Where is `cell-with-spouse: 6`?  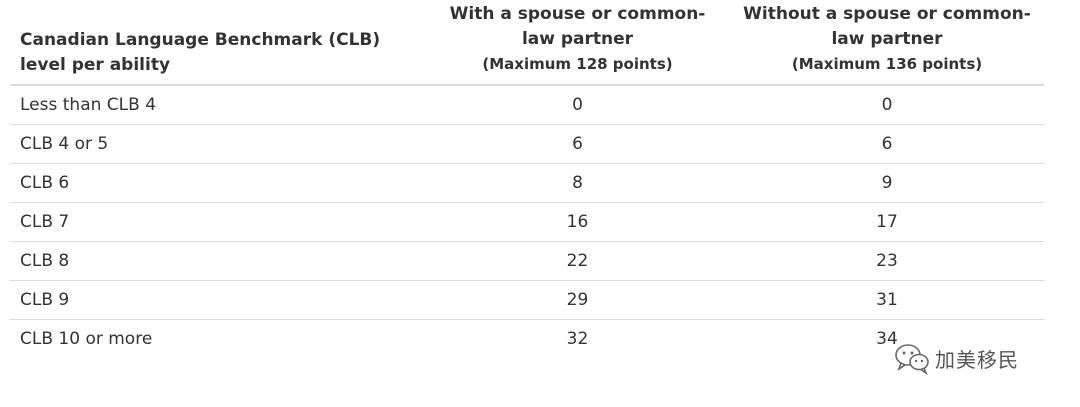
cell-with-spouse: 6 is located at coordinates (577, 143).